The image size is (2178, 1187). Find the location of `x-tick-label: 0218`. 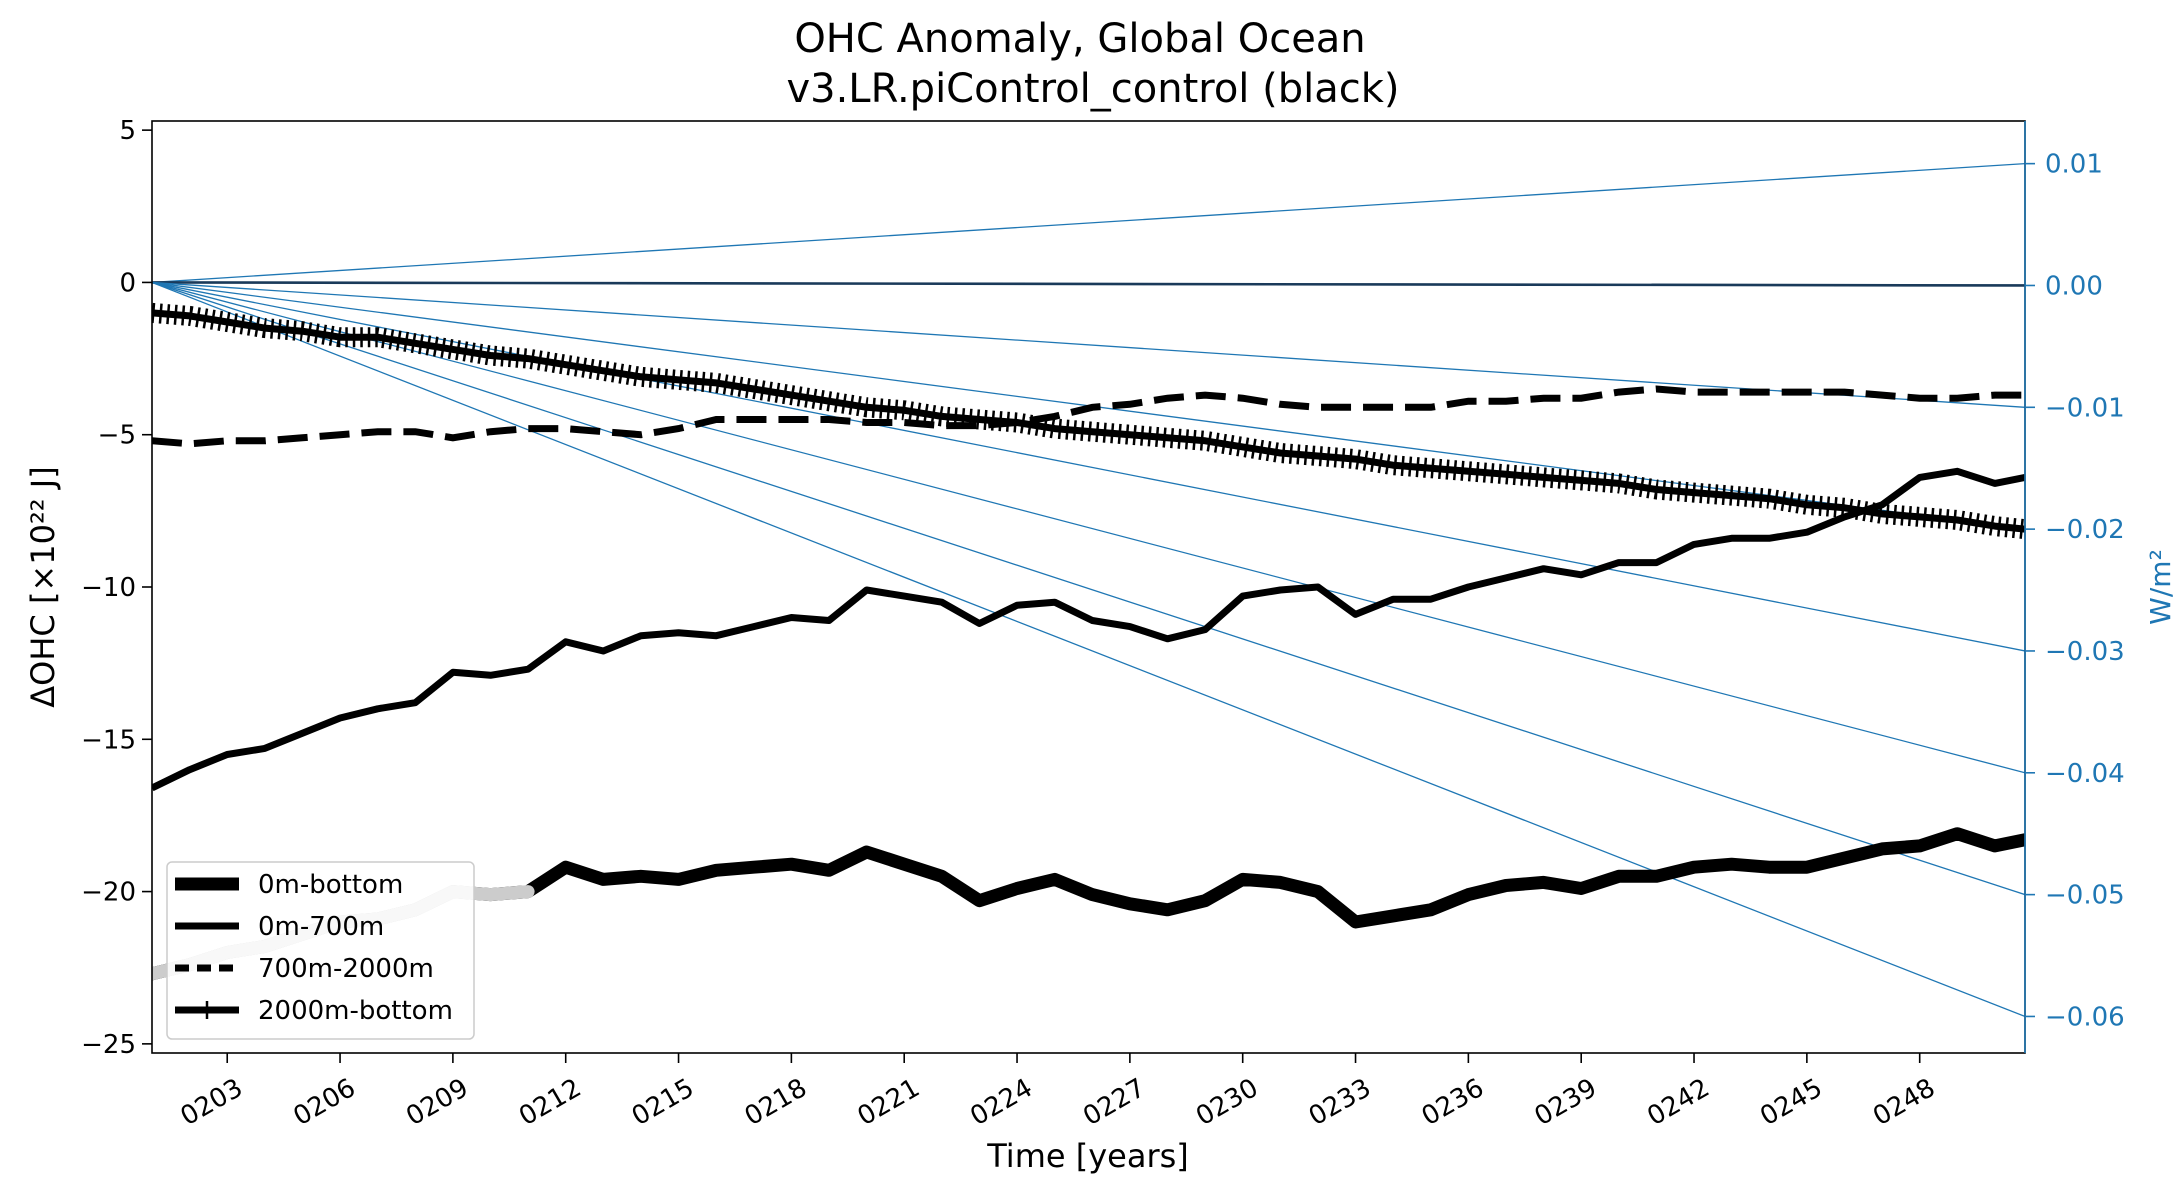

x-tick-label: 0218 is located at coordinates (776, 1102).